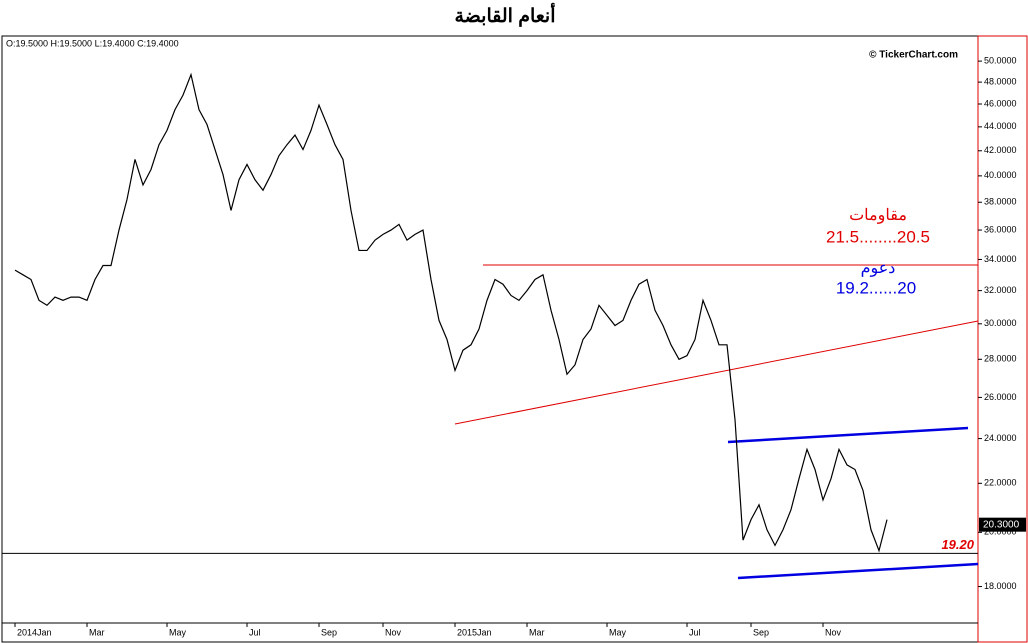  What do you see at coordinates (1000, 60) in the screenshot?
I see `y-tick-label: 50.0000` at bounding box center [1000, 60].